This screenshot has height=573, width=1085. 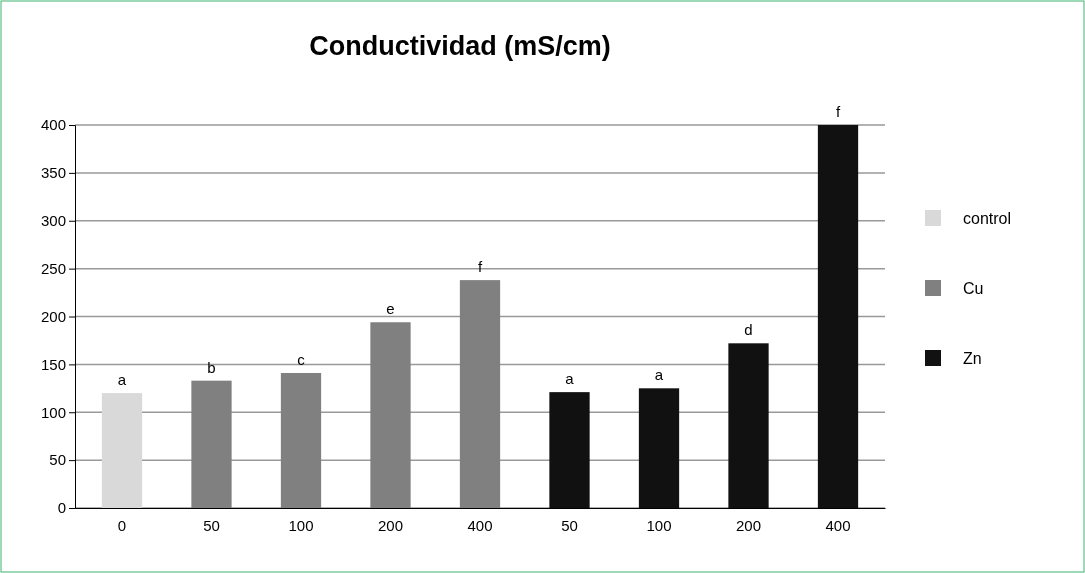 I want to click on legend-label: control, so click(x=987, y=218).